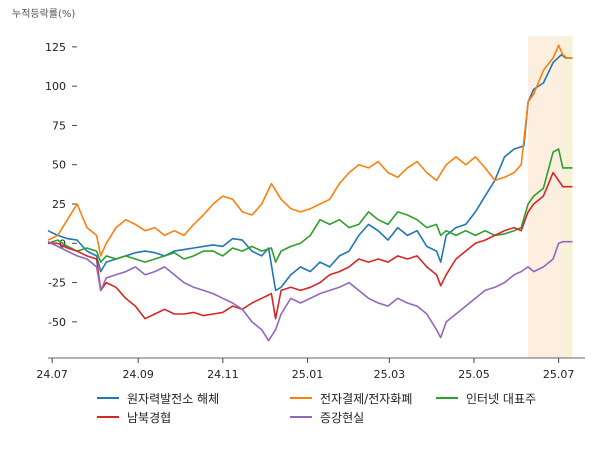 The width and height of the screenshot is (600, 454). Describe the element at coordinates (43, 14) in the screenshot. I see `y-axis-label: 누적등락률(%)` at that location.